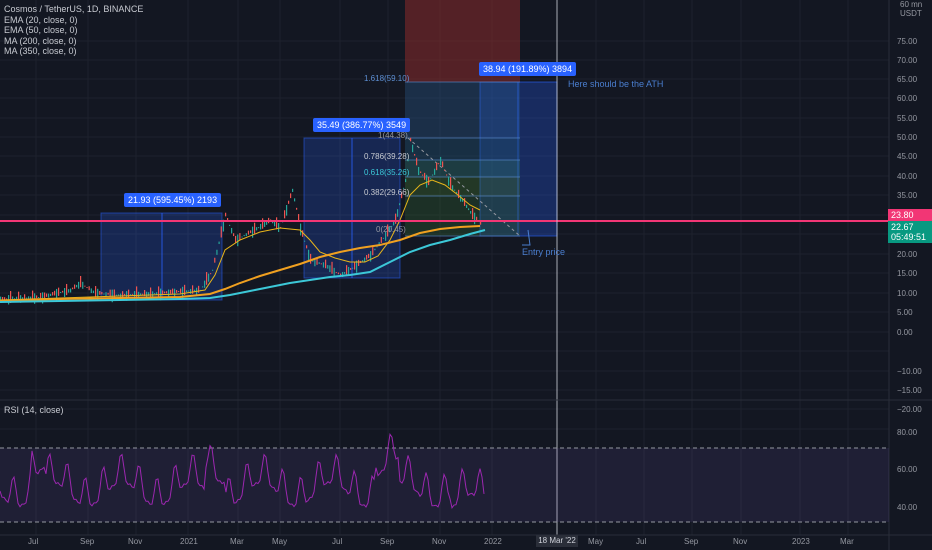 The width and height of the screenshot is (932, 550). I want to click on ma-200-line, so click(240, 263).